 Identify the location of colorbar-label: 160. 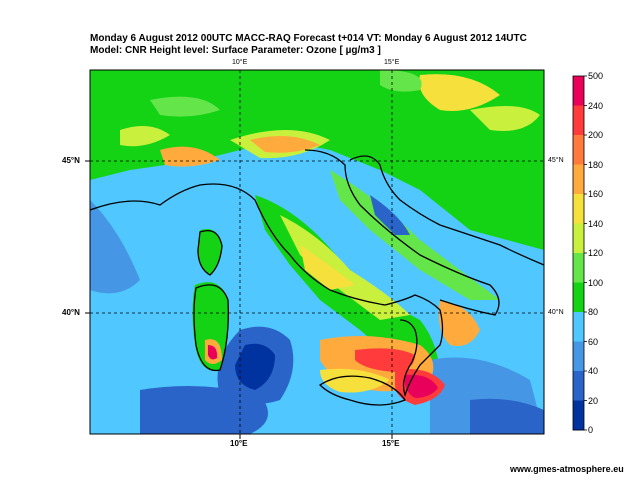
(596, 194).